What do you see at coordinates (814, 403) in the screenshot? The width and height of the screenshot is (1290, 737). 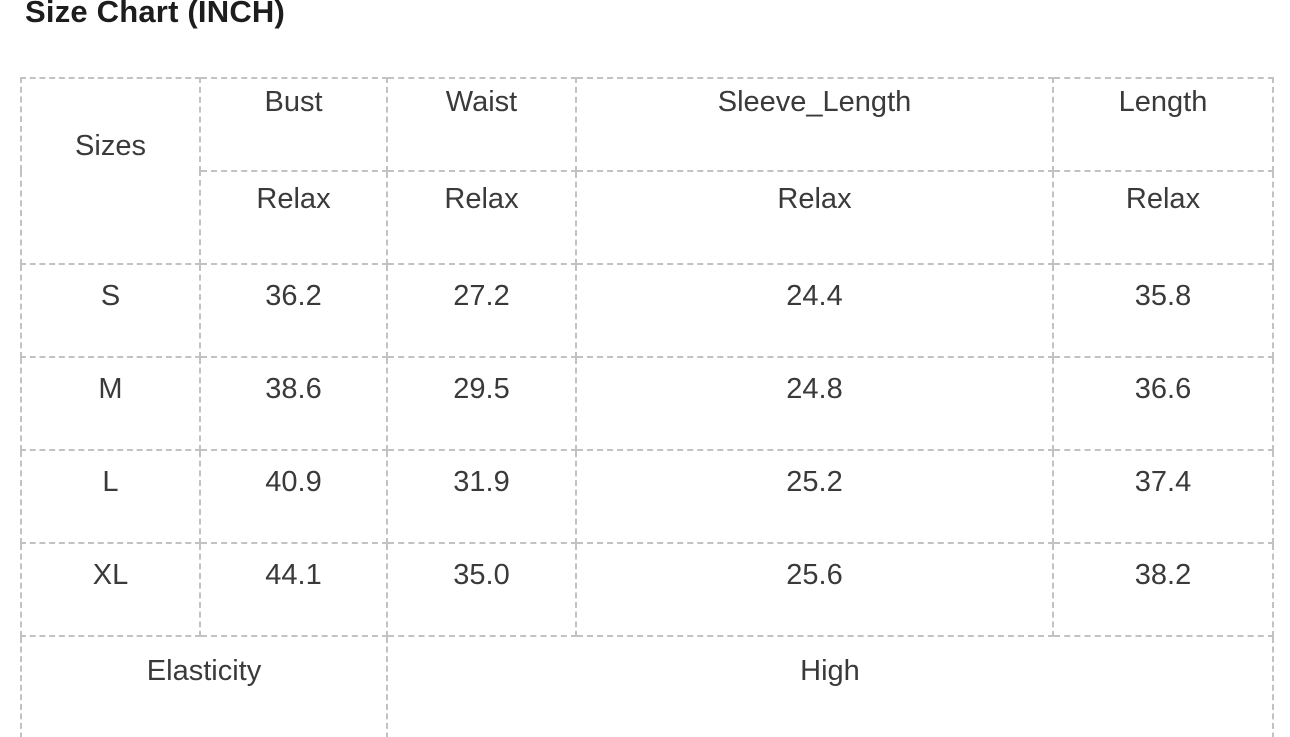 I see `sleeve-length-value: 24.8` at bounding box center [814, 403].